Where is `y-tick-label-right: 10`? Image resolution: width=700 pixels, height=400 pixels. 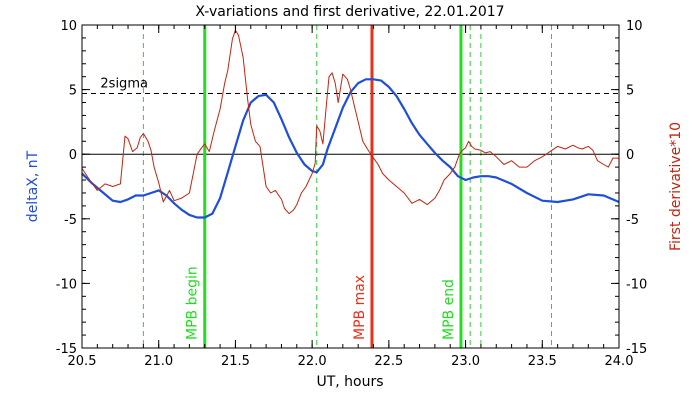
y-tick-label-right: 10 is located at coordinates (634, 26).